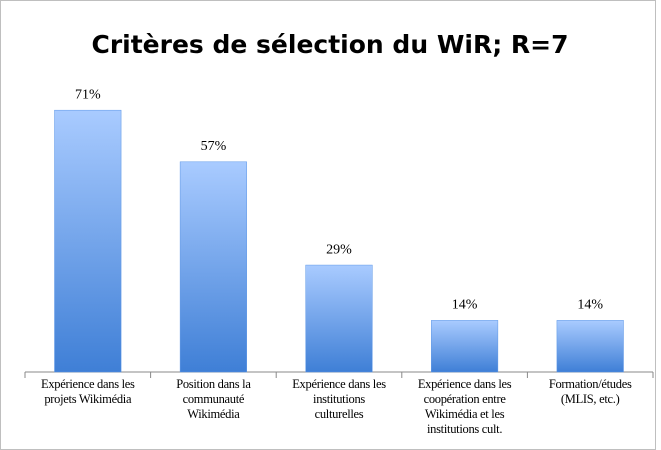 Image resolution: width=661 pixels, height=450 pixels. Describe the element at coordinates (88, 94) in the screenshot. I see `data-label: 71%` at that location.